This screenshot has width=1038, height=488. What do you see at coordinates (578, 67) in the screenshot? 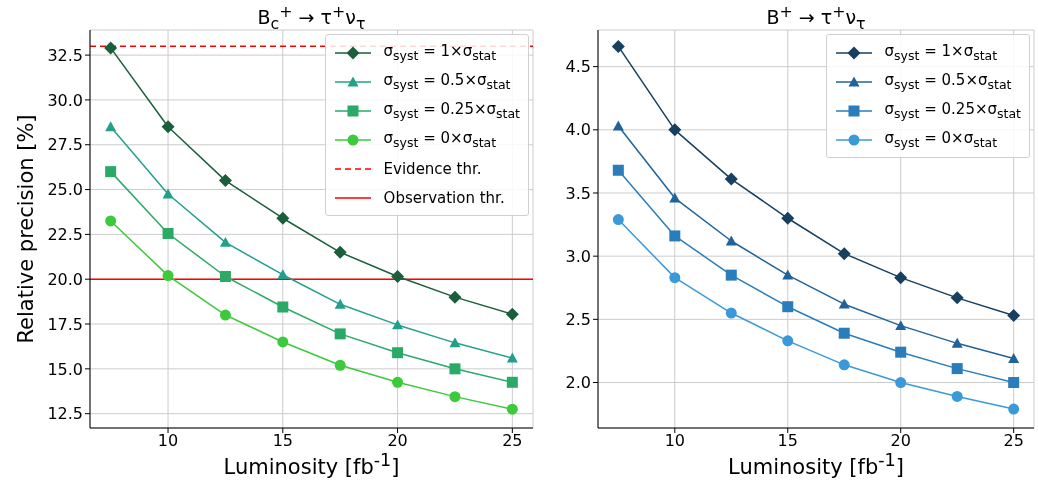
I see `y-tick-label: 4.5` at bounding box center [578, 67].